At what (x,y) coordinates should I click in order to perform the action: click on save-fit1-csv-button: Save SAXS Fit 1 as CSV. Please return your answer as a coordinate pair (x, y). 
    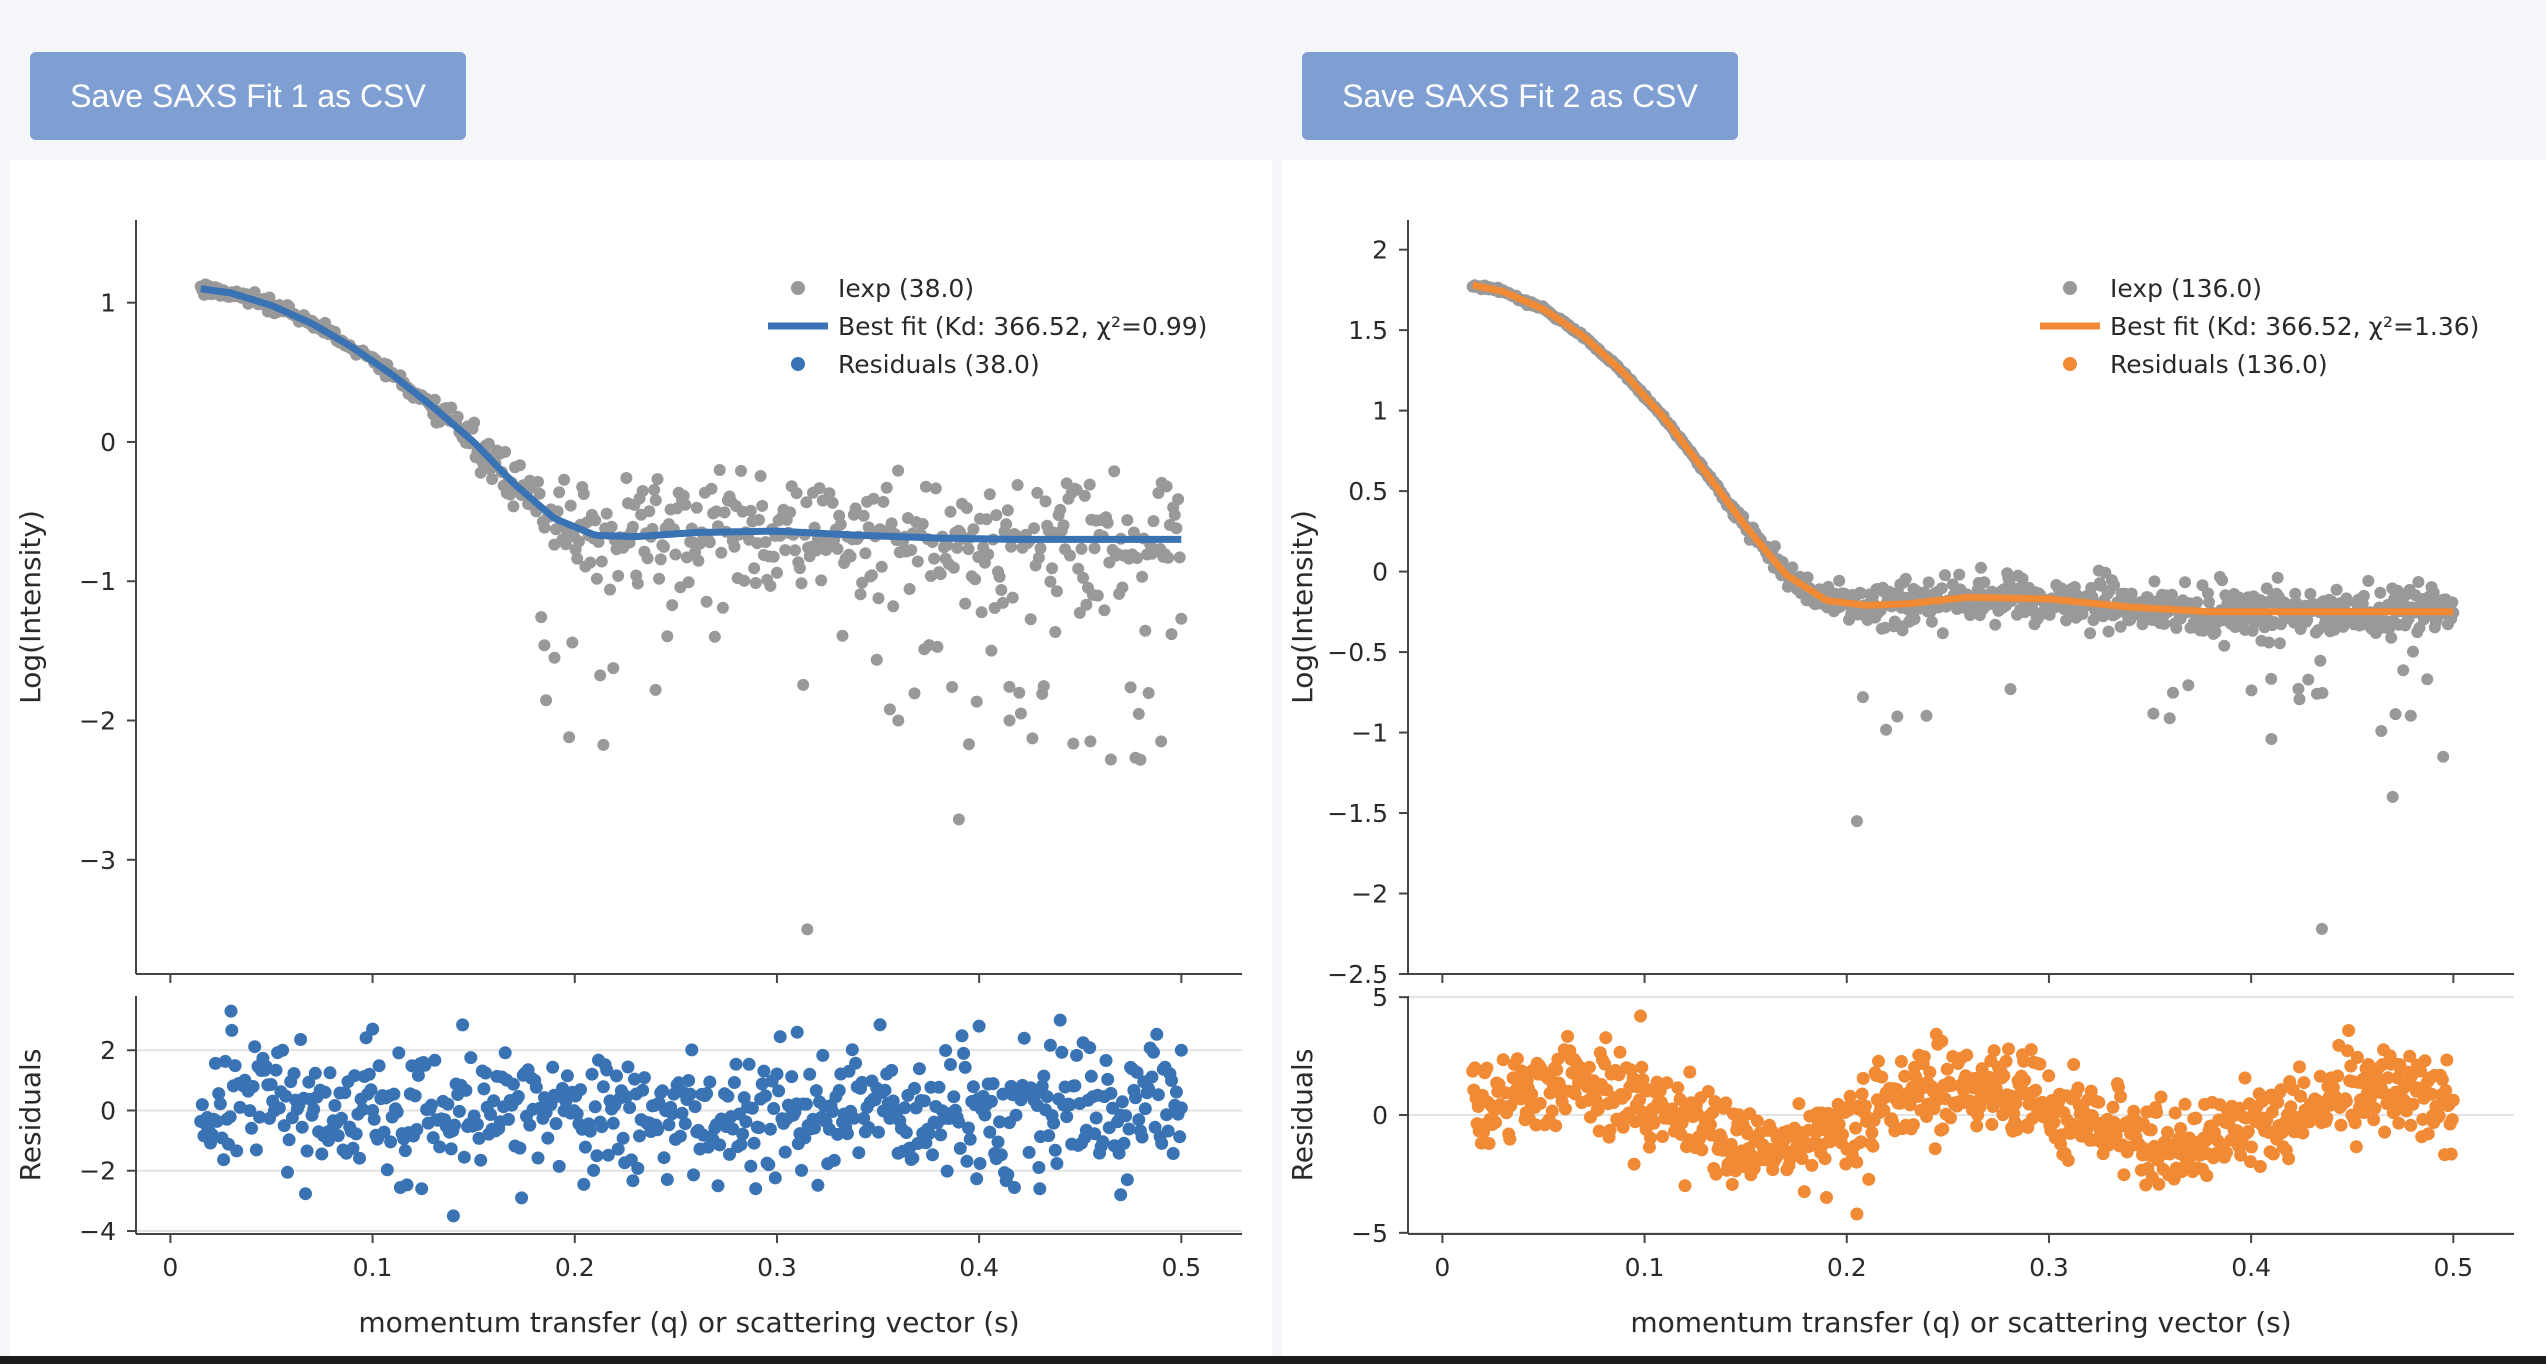
    Looking at the image, I should click on (248, 96).